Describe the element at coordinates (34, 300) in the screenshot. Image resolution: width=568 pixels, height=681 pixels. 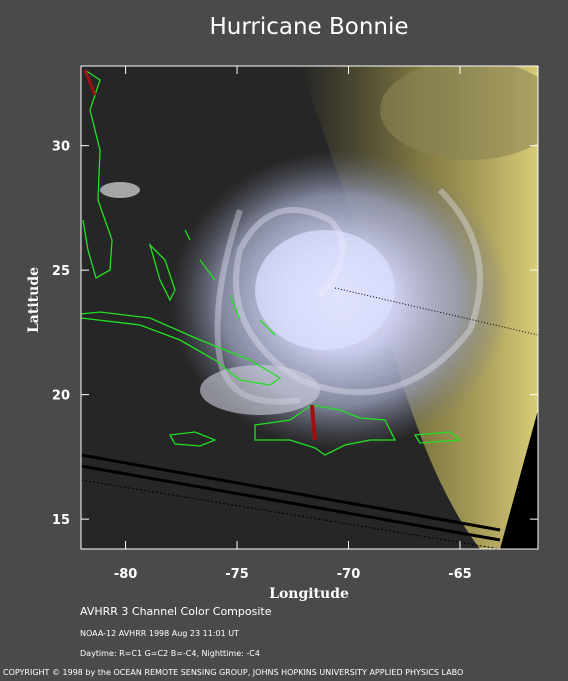
I see `y-axis-label: Latitude` at that location.